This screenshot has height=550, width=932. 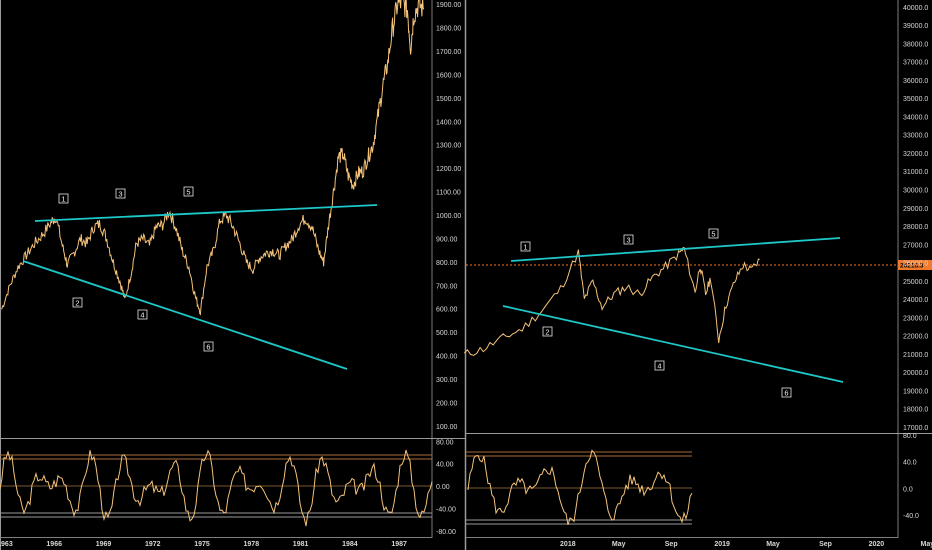 I want to click on left-wave-label-3: 3, so click(x=120, y=193).